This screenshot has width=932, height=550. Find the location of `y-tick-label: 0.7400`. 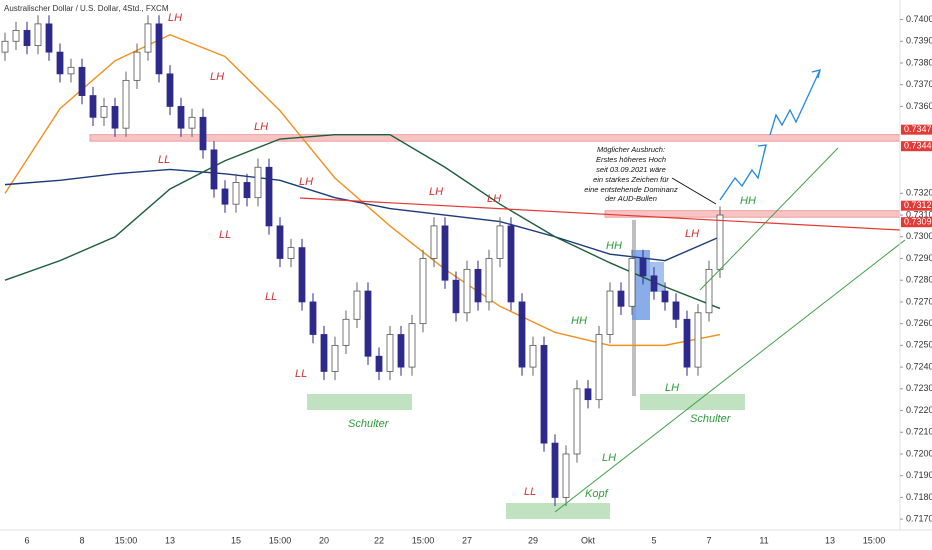

y-tick-label: 0.7400 is located at coordinates (919, 19).